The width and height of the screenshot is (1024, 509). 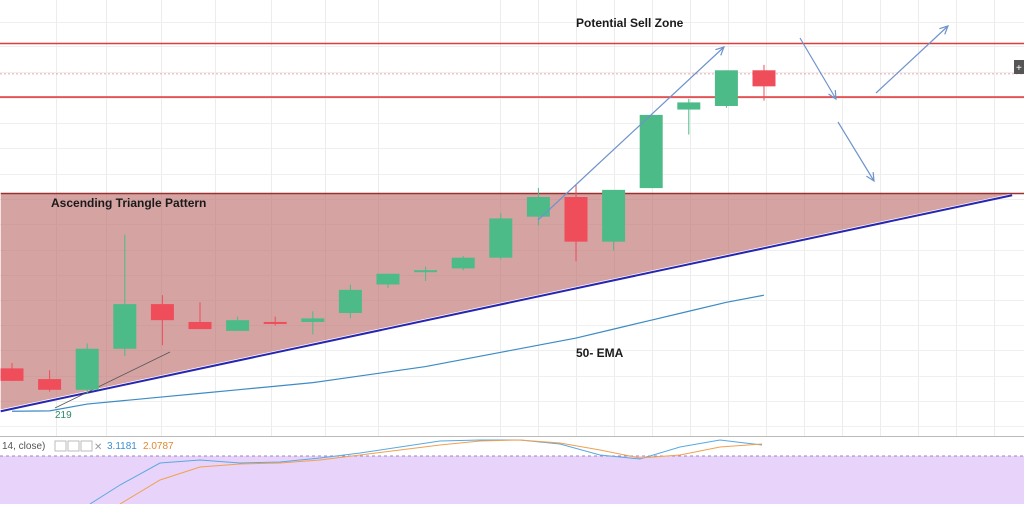 What do you see at coordinates (128, 203) in the screenshot?
I see `triangle-label: Ascending Triangle Pattern` at bounding box center [128, 203].